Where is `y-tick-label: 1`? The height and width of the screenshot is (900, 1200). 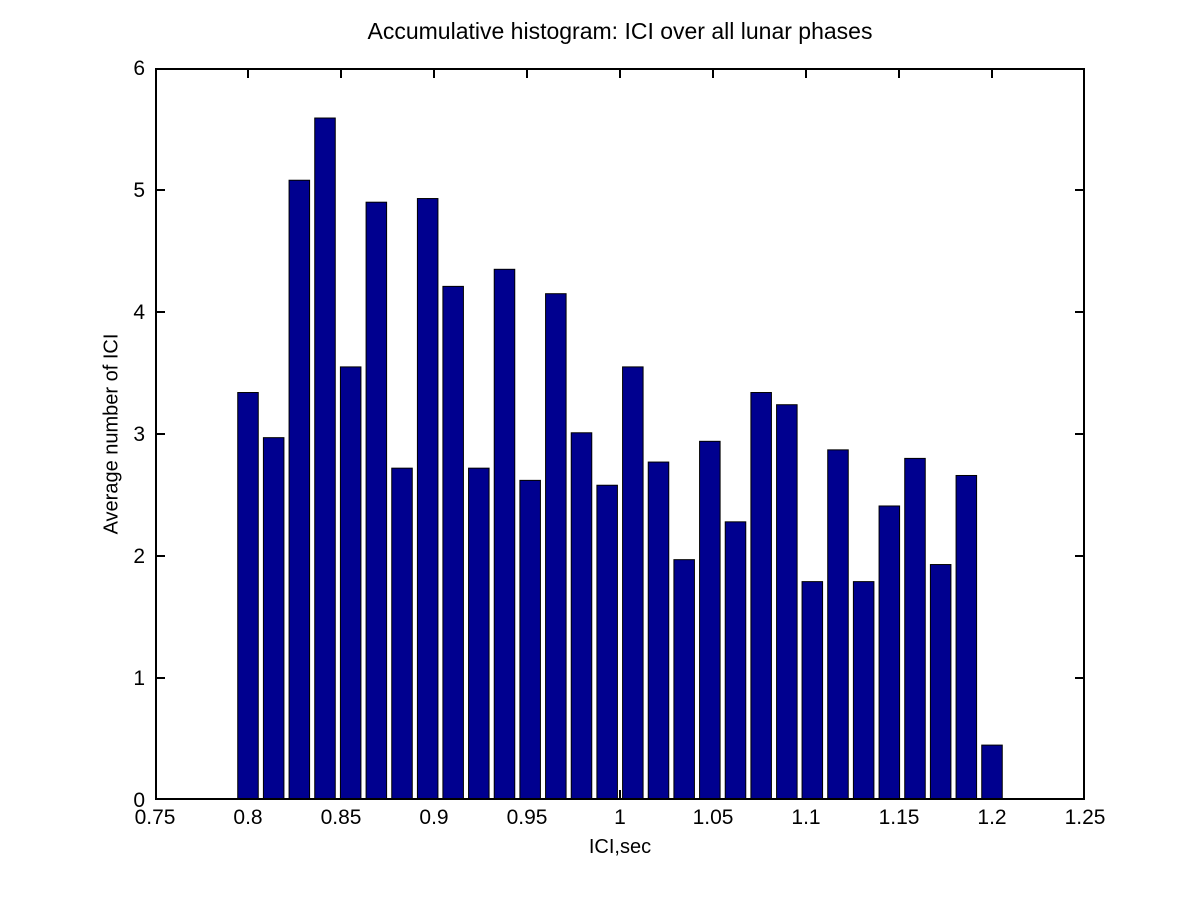 y-tick-label: 1 is located at coordinates (139, 678).